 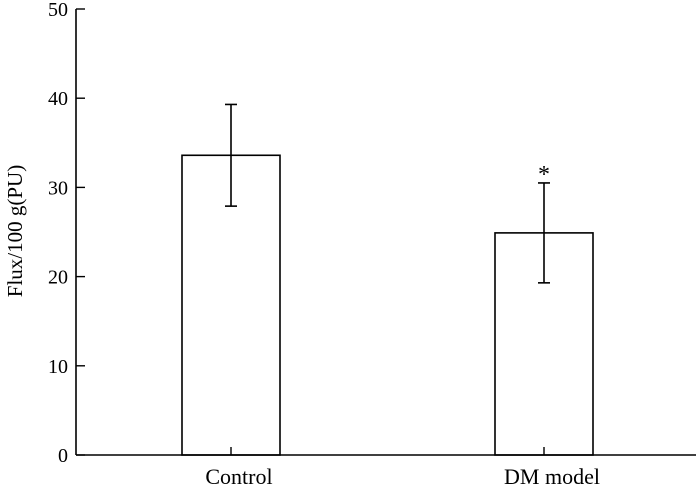 I want to click on y-tick-label: 30, so click(x=58, y=188).